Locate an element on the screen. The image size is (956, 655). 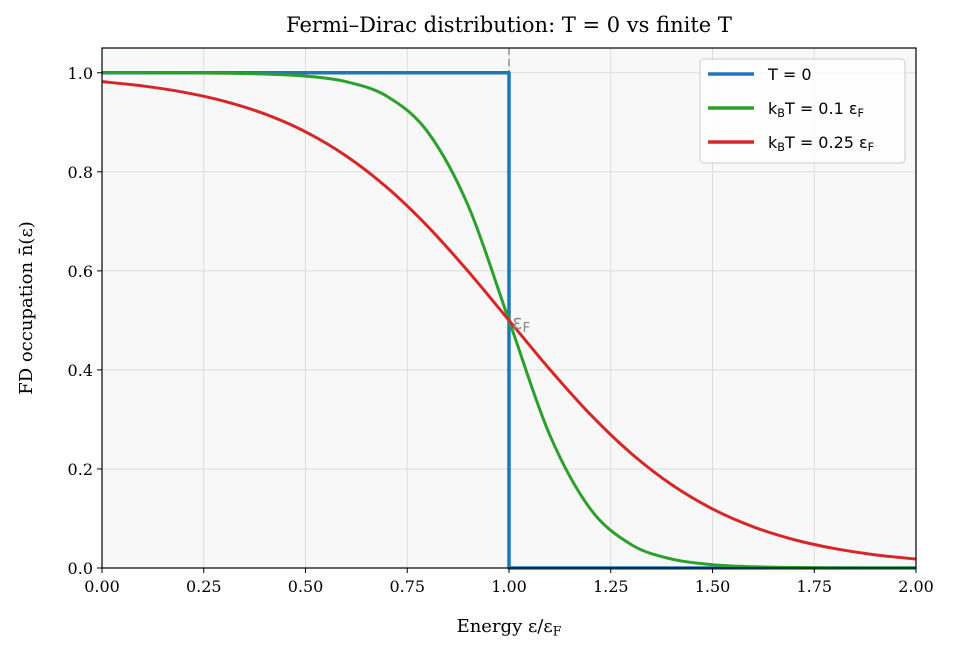
x-tick-label: 2.00 is located at coordinates (916, 586).